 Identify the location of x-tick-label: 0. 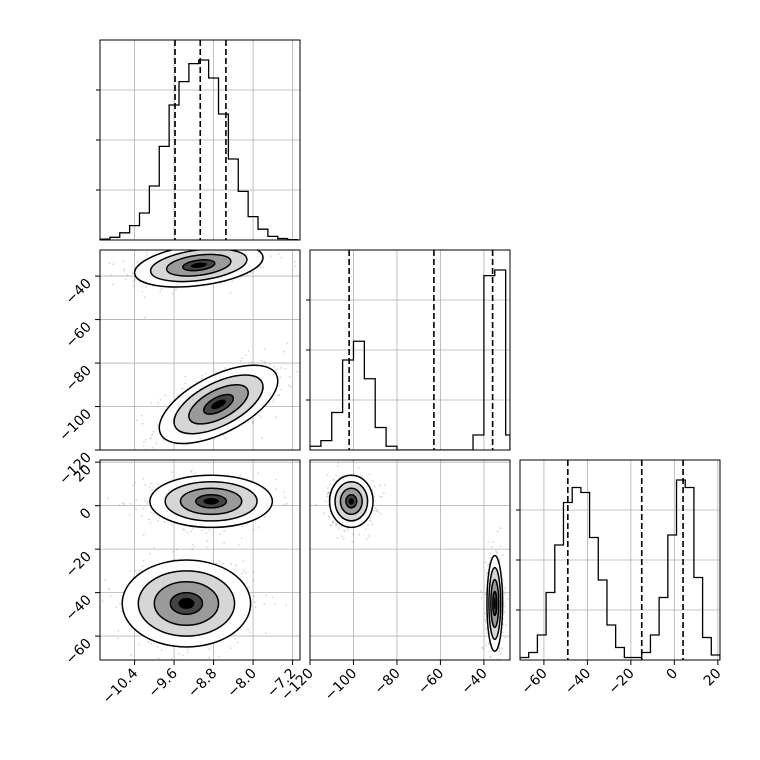
(673, 675).